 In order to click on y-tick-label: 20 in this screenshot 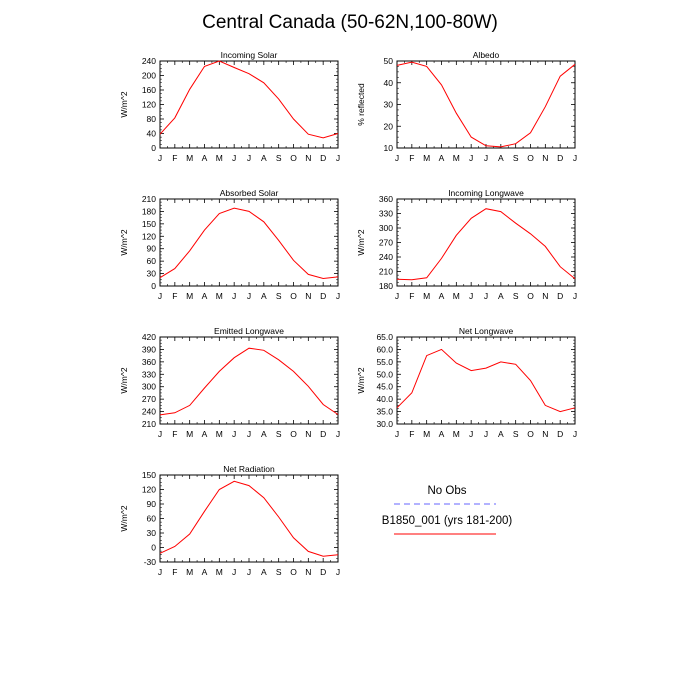, I will do `click(389, 126)`.